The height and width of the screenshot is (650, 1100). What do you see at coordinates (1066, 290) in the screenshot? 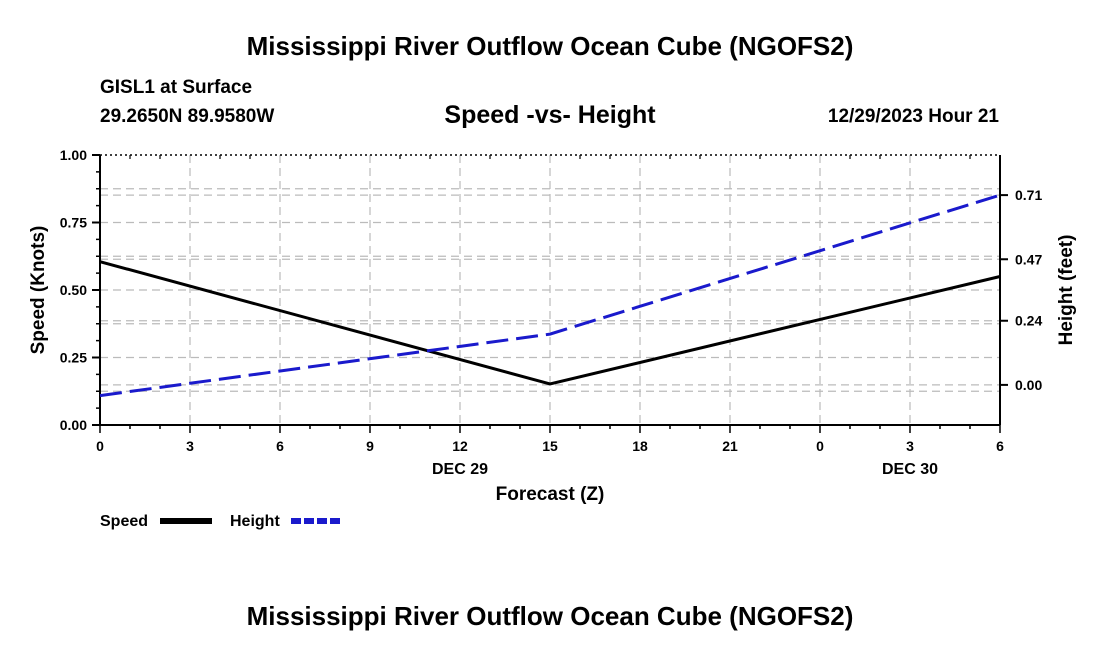
I see `y2-axis-title: Height (feet)` at bounding box center [1066, 290].